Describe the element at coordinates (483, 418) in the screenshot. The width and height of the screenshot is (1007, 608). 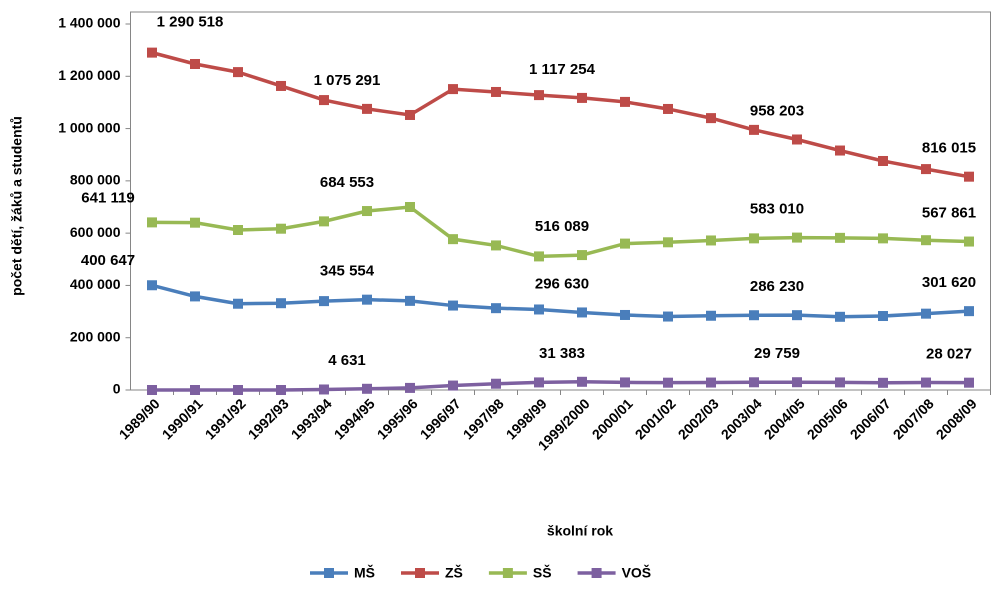
I see `x-tick-label: 1997/98` at that location.